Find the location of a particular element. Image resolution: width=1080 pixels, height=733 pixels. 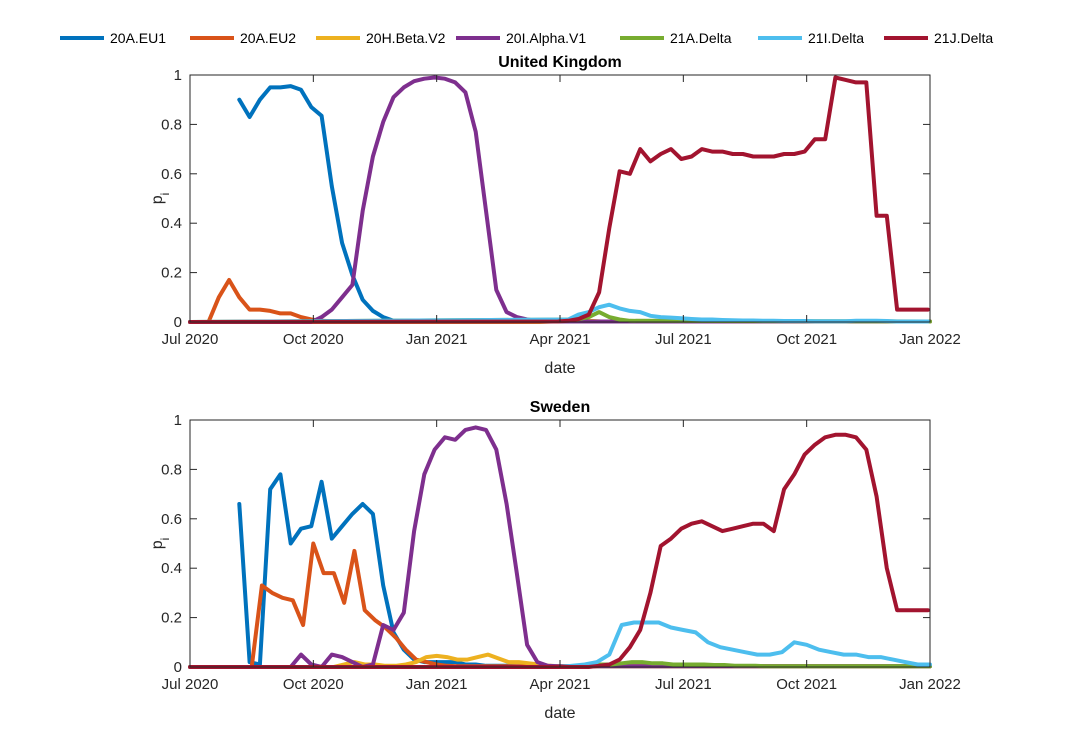

uk-ylabel-text: pi is located at coordinates (160, 199).